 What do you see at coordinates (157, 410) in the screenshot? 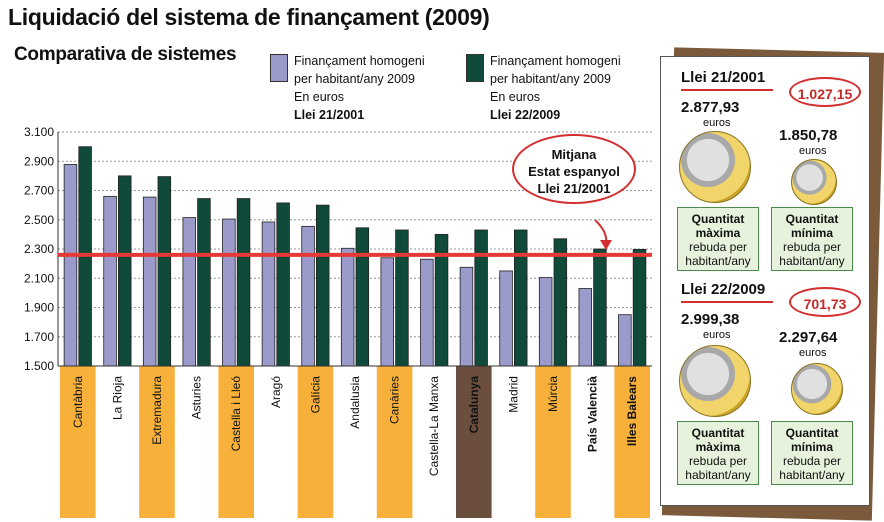
I see `category-label: Extremadura` at bounding box center [157, 410].